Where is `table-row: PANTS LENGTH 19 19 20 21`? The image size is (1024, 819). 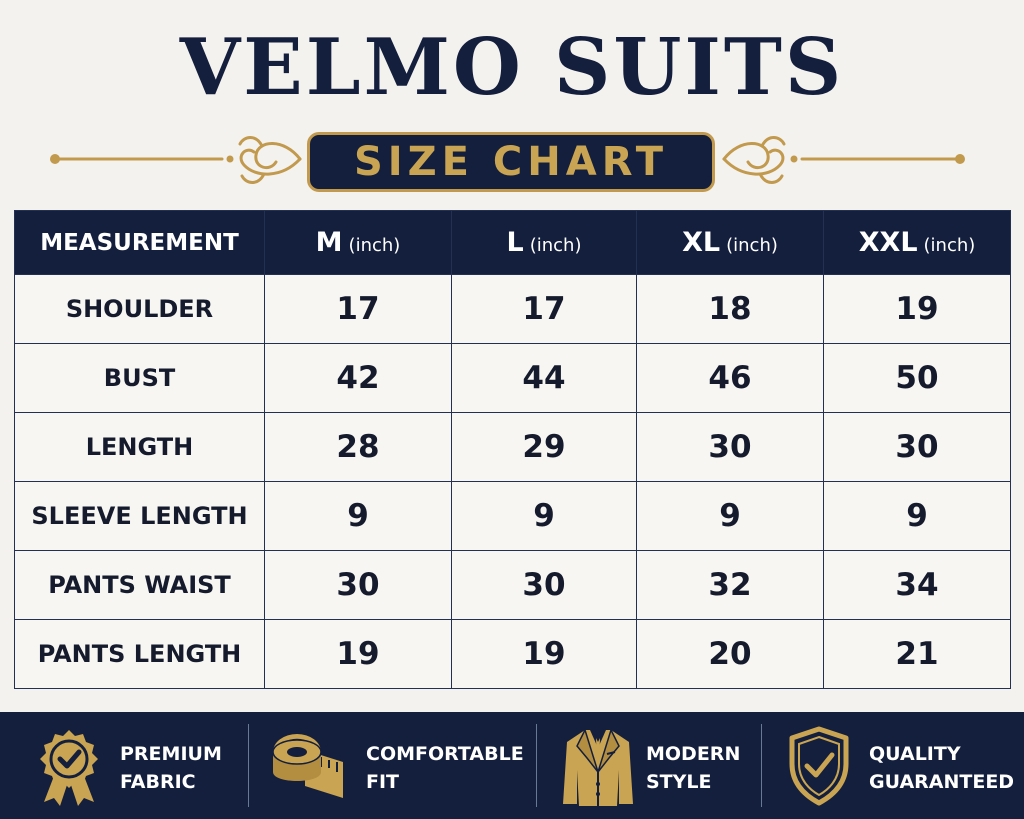
table-row: PANTS LENGTH 19 19 20 21 is located at coordinates (512, 654).